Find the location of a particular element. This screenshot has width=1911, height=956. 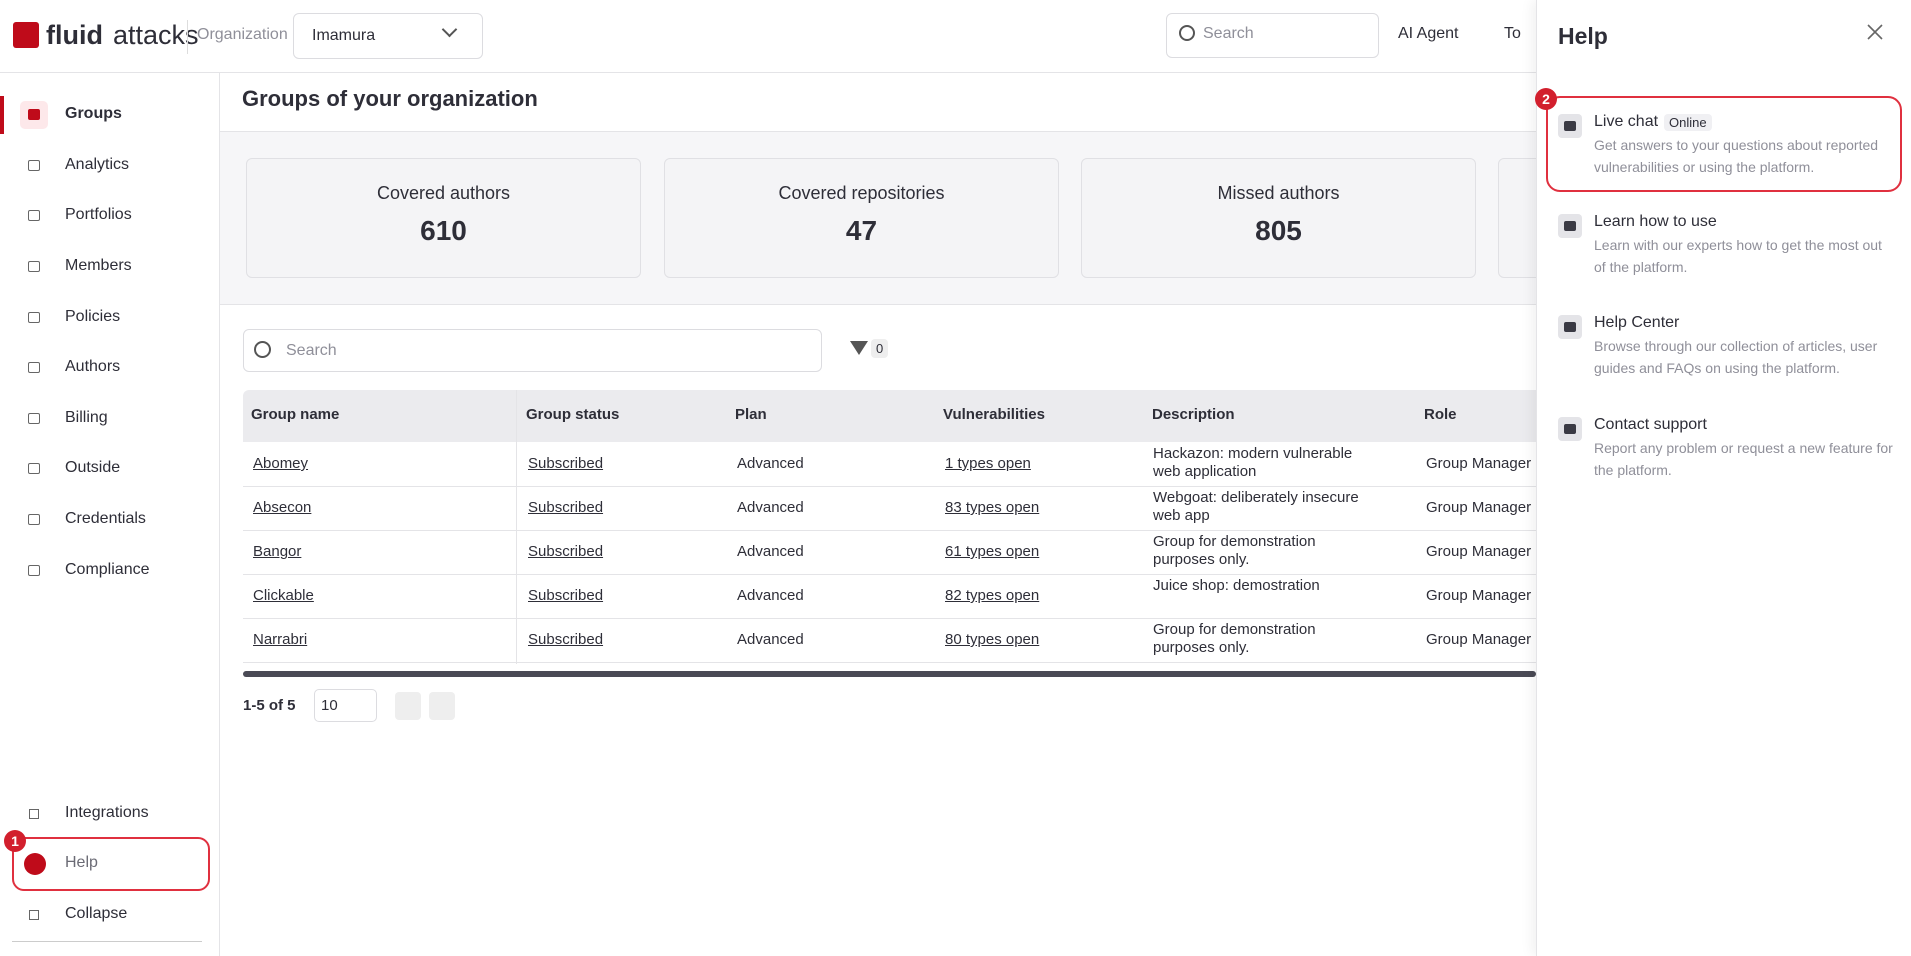

cell-link: Absecon is located at coordinates (282, 507).